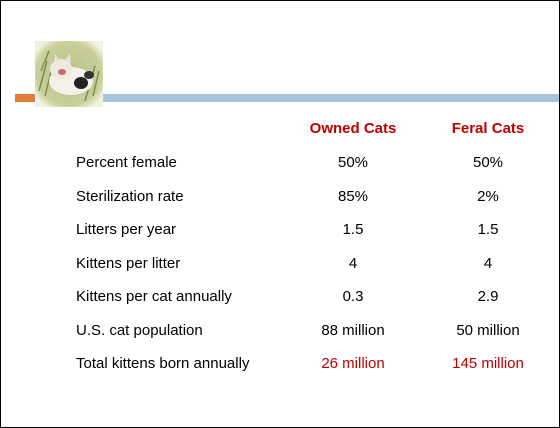 The image size is (560, 428). Describe the element at coordinates (488, 296) in the screenshot. I see `cell-value: 2.9` at that location.